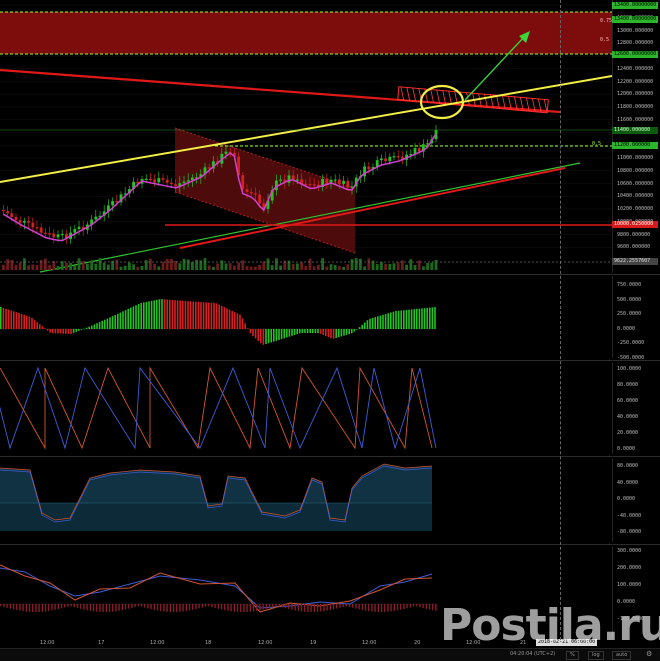 The image size is (660, 661). What do you see at coordinates (216, 492) in the screenshot?
I see `oscillator-upper-fill` at bounding box center [216, 492].